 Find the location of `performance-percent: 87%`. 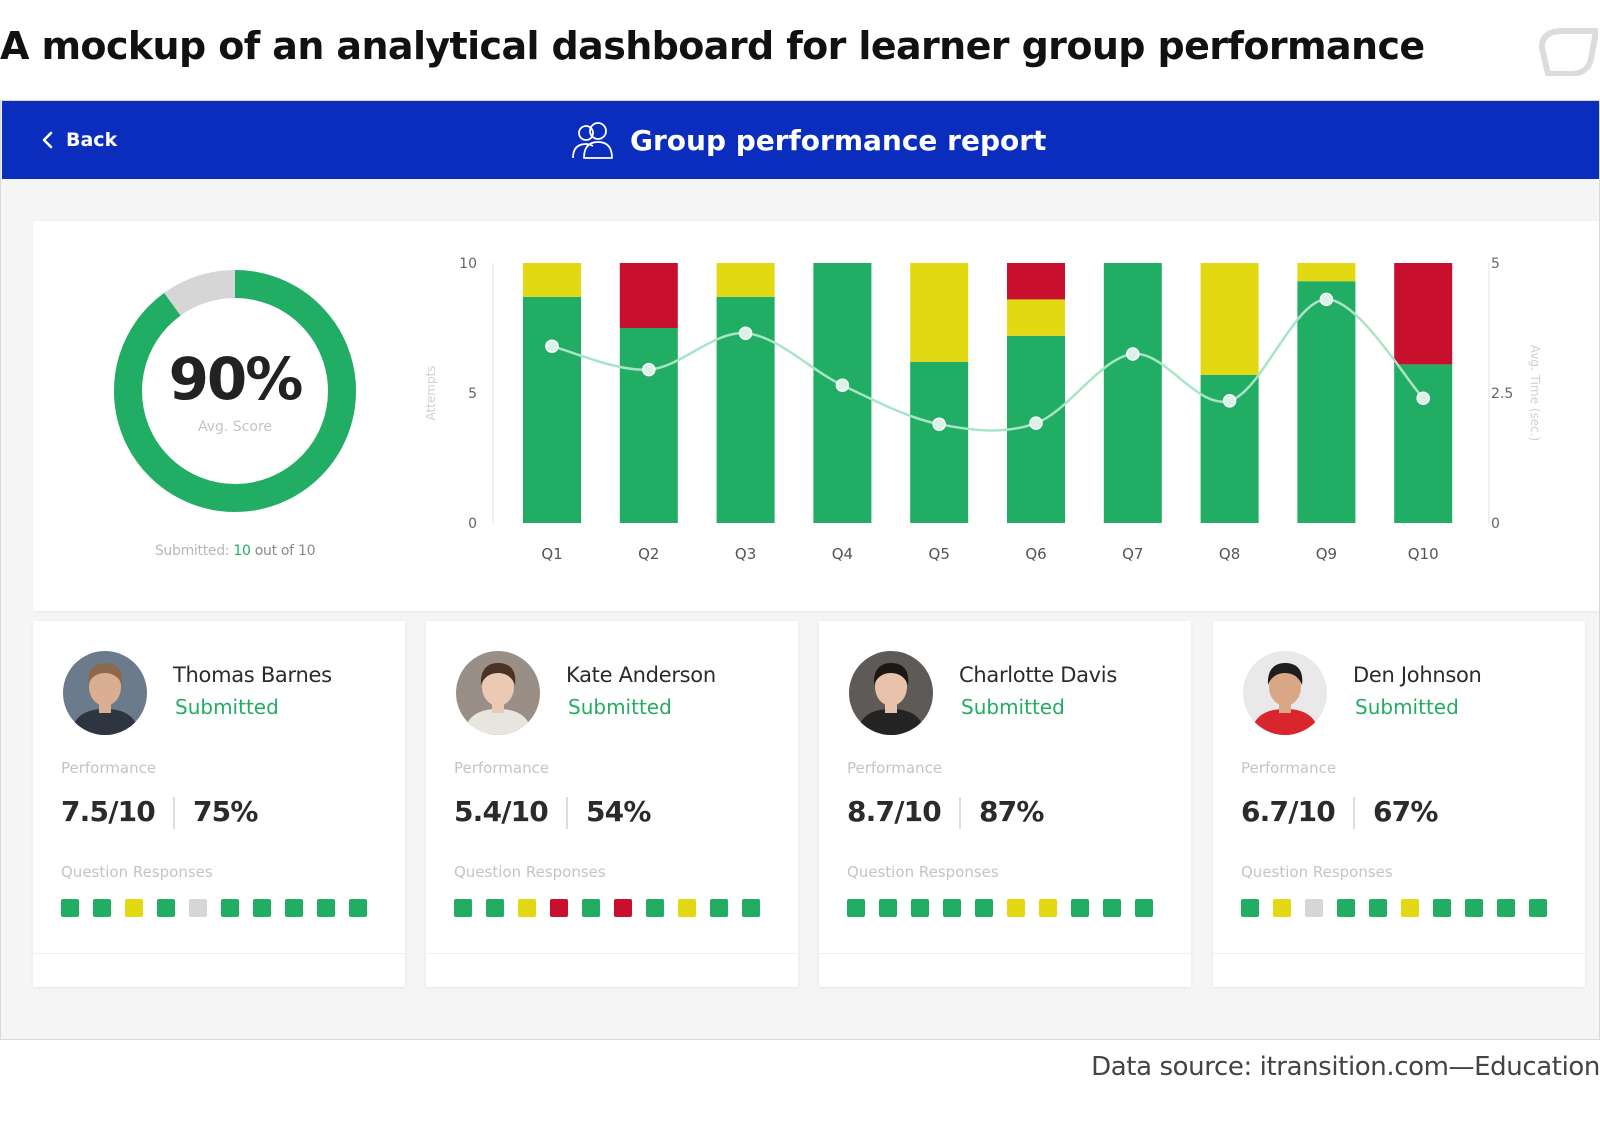

performance-percent: 87% is located at coordinates (1011, 811).